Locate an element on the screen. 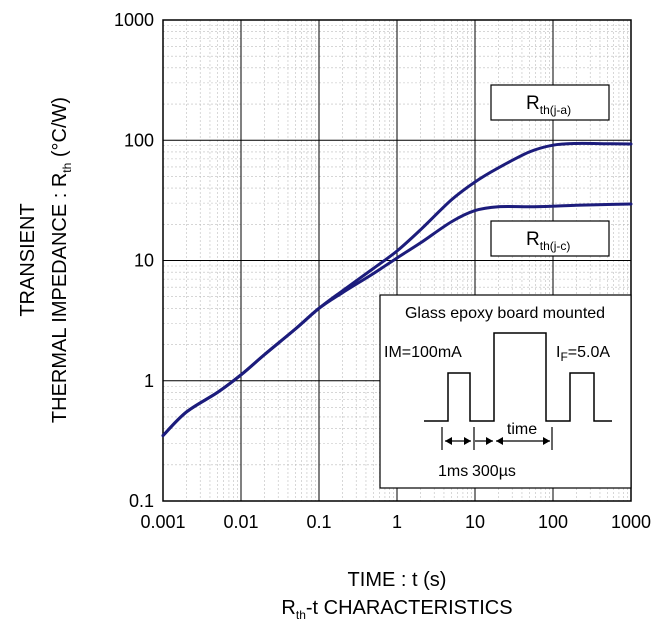  inset-title: Glass epoxy board mounted is located at coordinates (505, 313).